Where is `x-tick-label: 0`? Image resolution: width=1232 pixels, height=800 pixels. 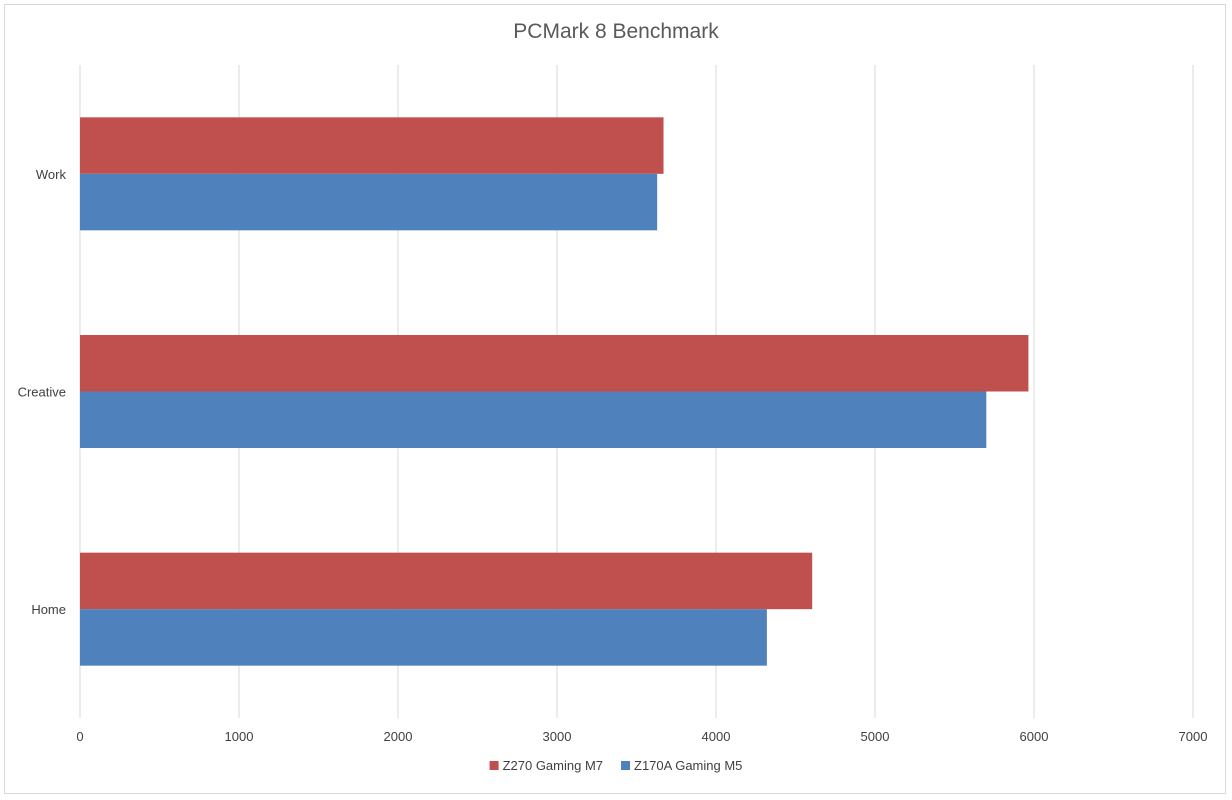
x-tick-label: 0 is located at coordinates (79, 736).